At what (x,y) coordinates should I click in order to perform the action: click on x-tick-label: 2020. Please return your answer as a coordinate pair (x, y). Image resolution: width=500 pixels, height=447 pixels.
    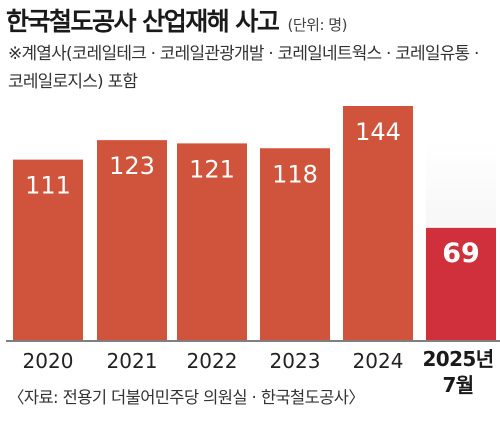
    Looking at the image, I should click on (48, 361).